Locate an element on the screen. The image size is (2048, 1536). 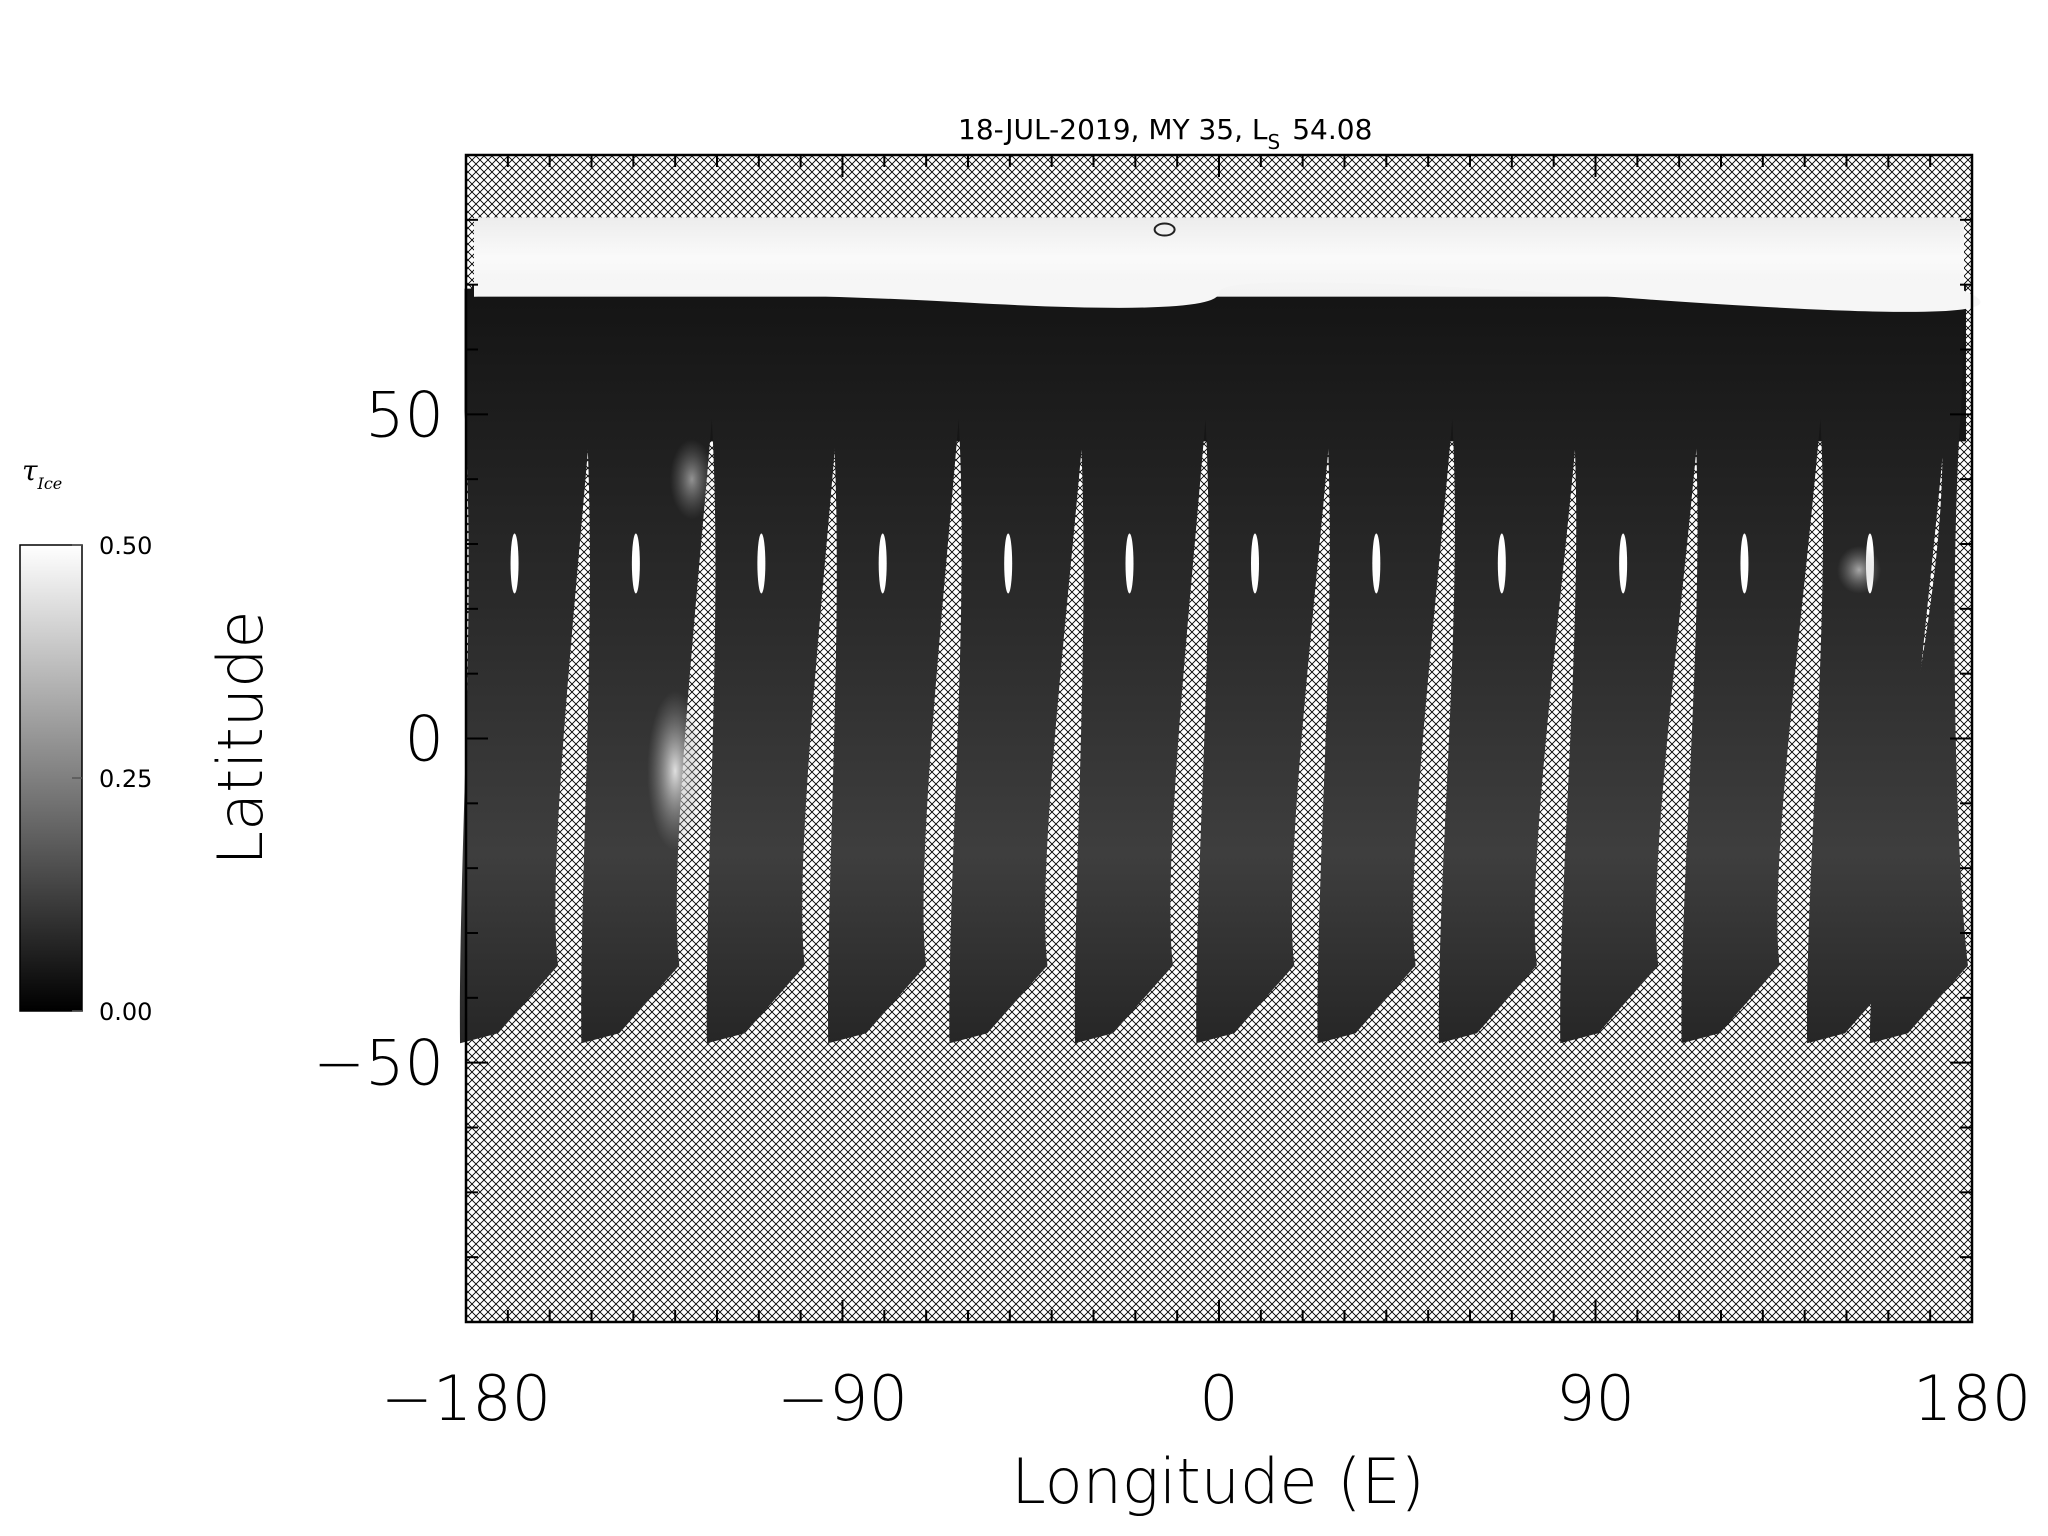
colorbar-ticks: 0.50 0.25 0.00 is located at coordinates (112, 779).